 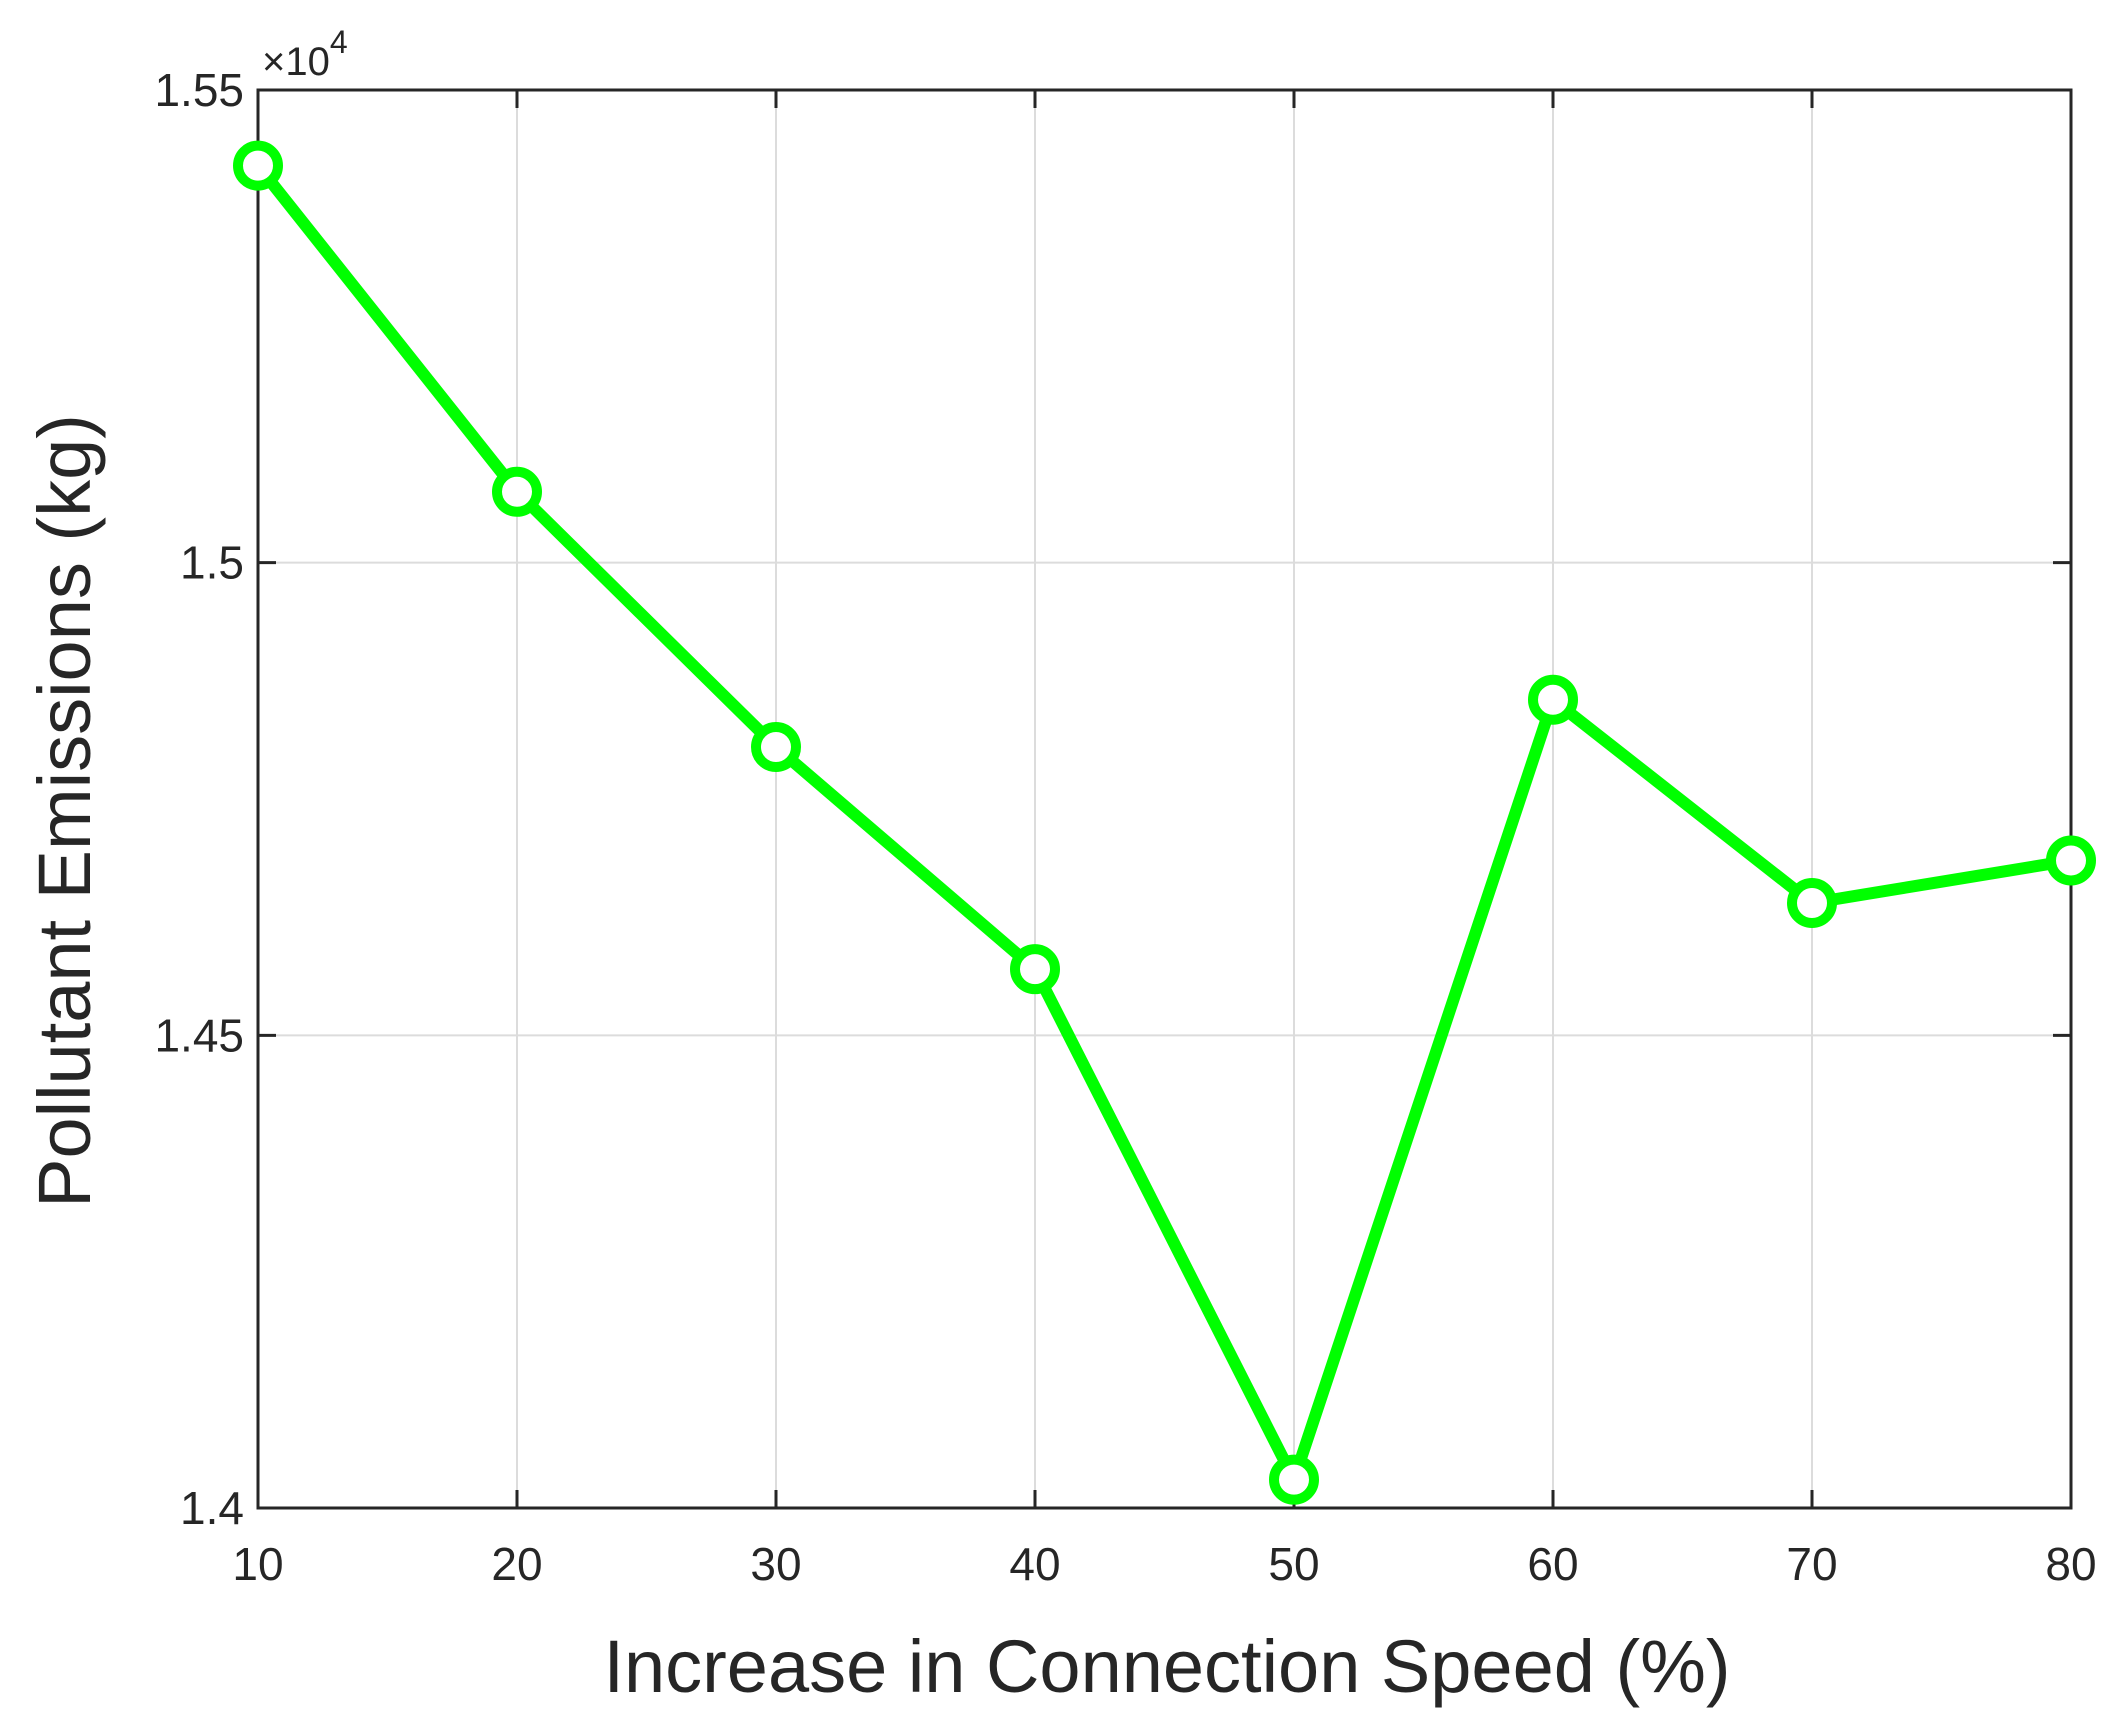 What do you see at coordinates (1034, 1564) in the screenshot?
I see `x-tick-label: 40` at bounding box center [1034, 1564].